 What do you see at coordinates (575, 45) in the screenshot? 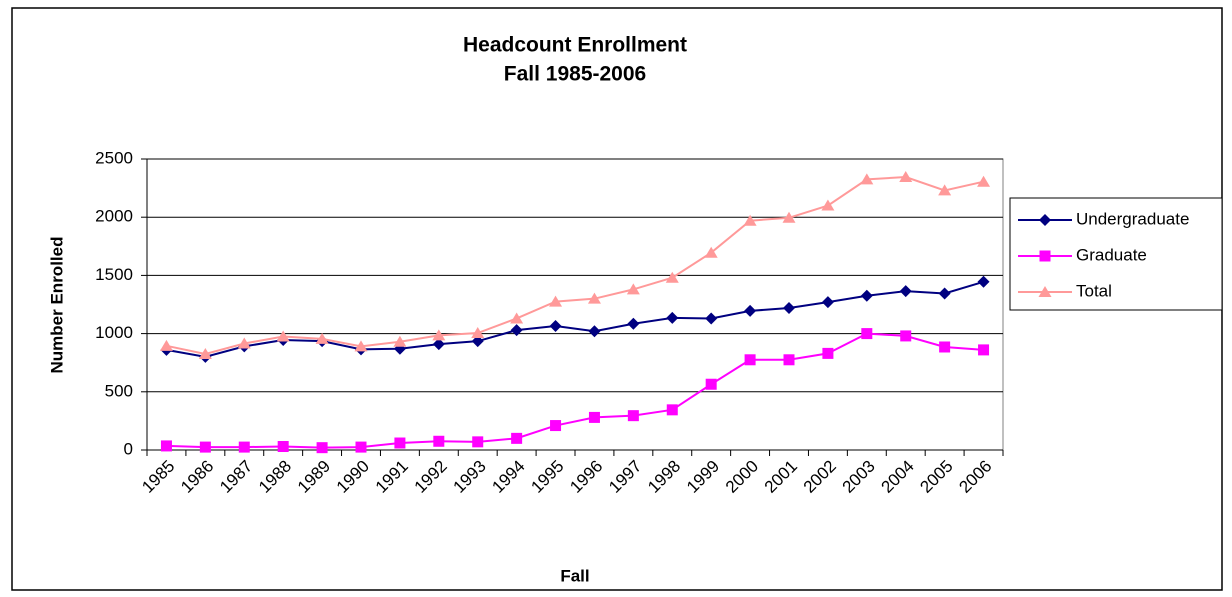
I see `chart-title: Headcount Enrollment` at bounding box center [575, 45].